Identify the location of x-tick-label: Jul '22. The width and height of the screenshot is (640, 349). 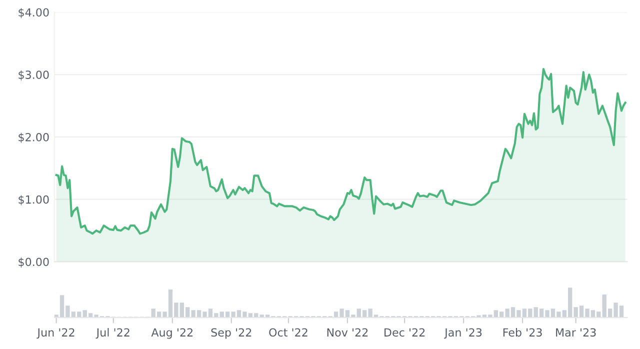
(113, 333).